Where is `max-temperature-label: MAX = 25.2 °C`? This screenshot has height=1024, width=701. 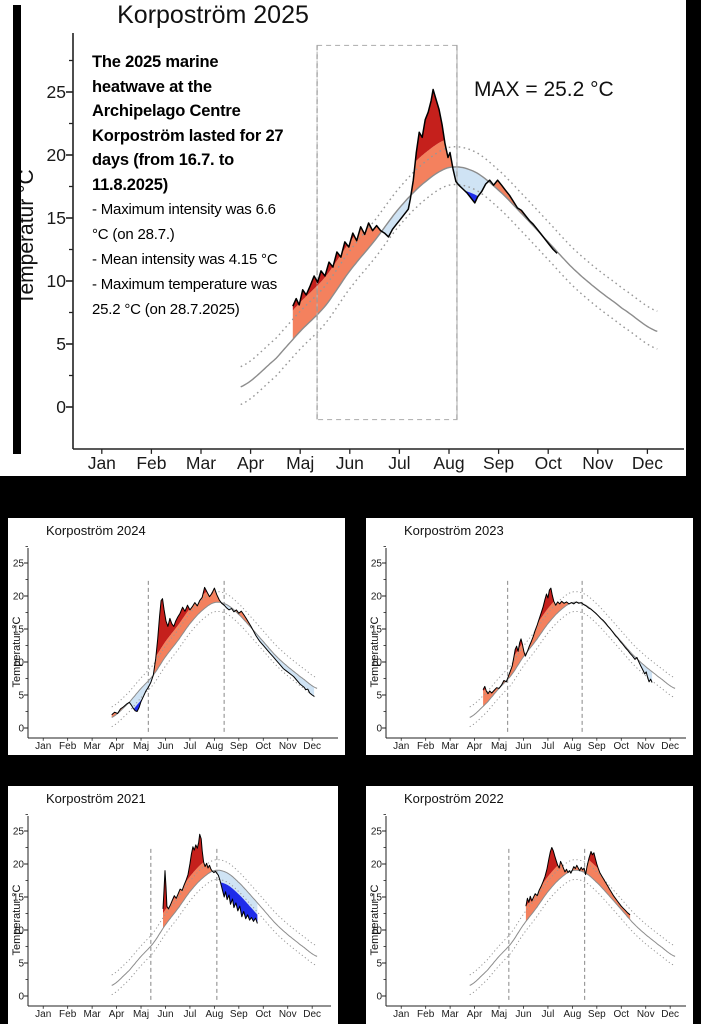 max-temperature-label: MAX = 25.2 °C is located at coordinates (544, 89).